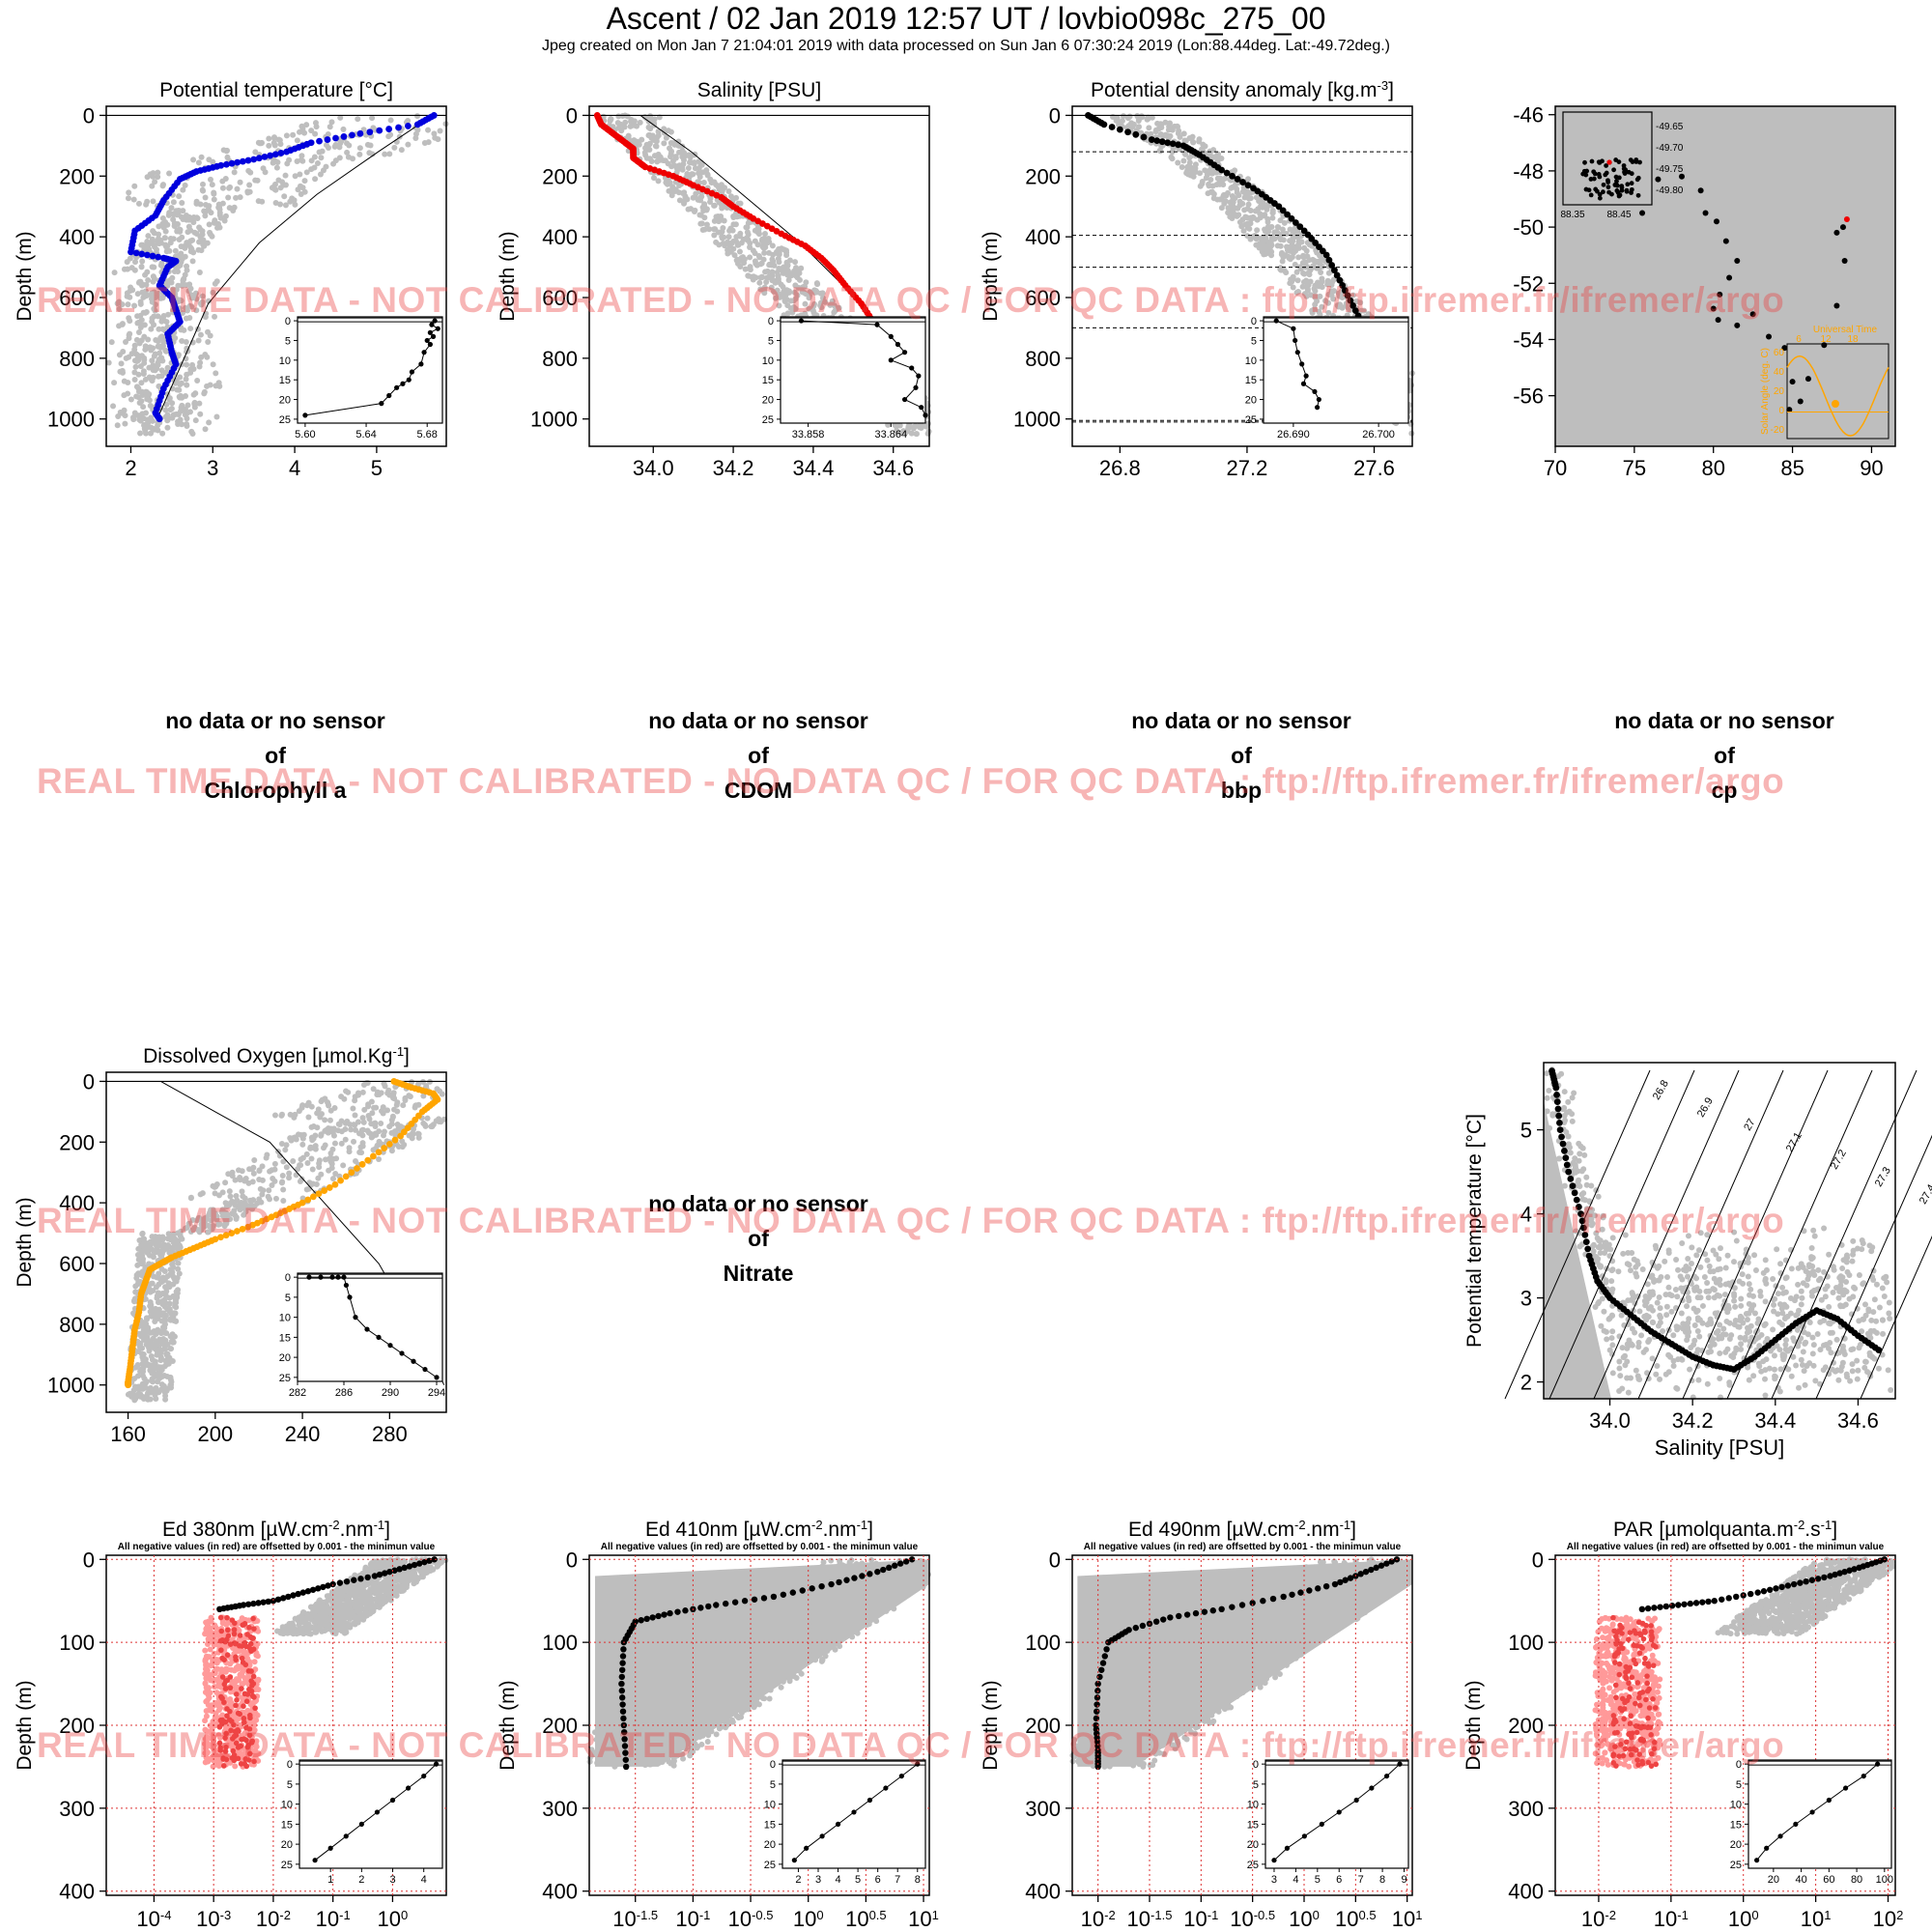 The width and height of the screenshot is (1932, 1932). I want to click on map-inset-x-label: 88.35, so click(1572, 215).